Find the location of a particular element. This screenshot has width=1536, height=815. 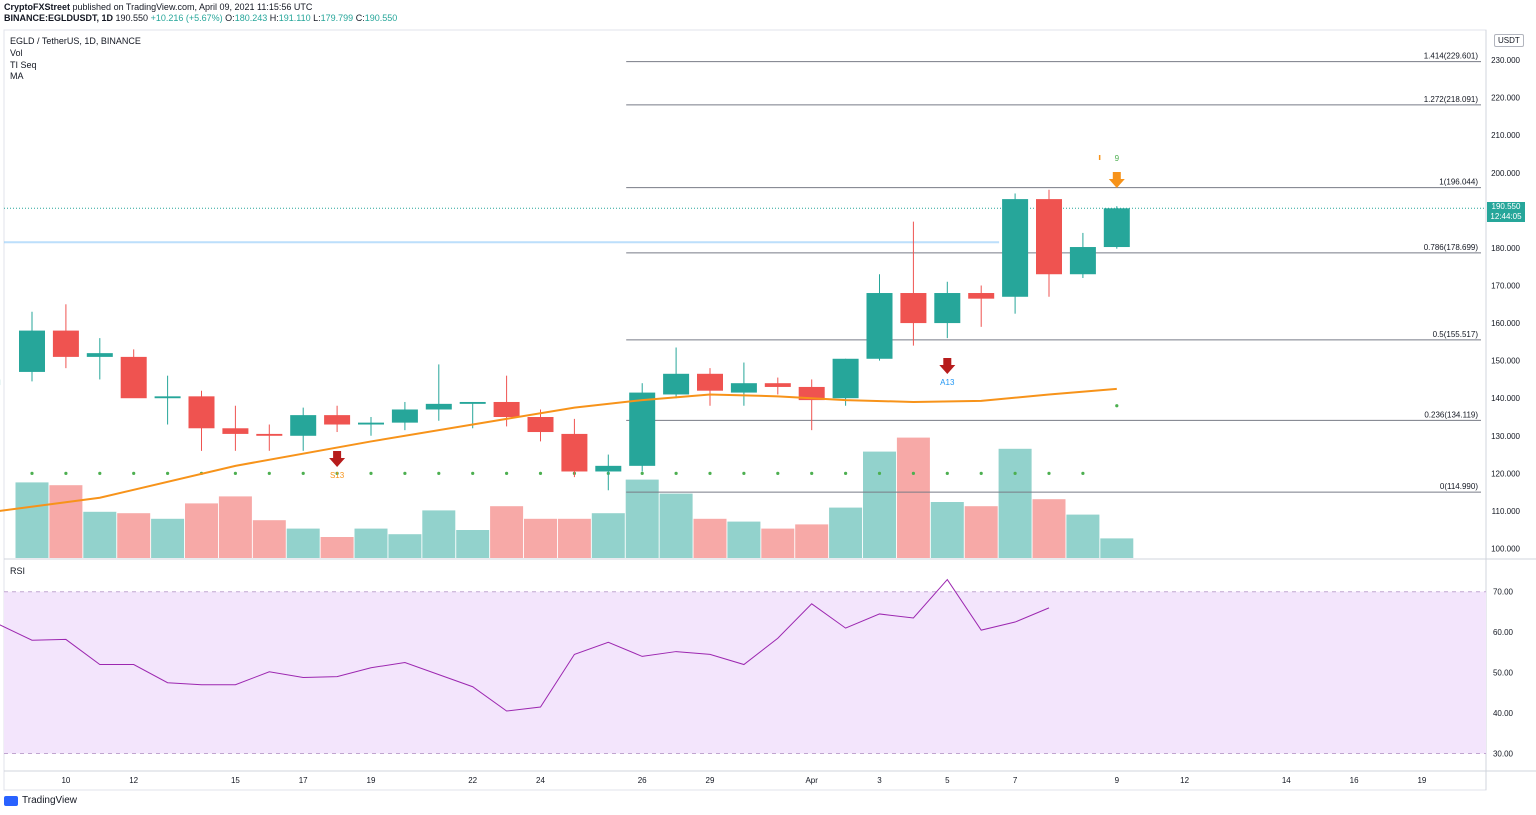

price-tick-label: 180.000 is located at coordinates (1505, 248).